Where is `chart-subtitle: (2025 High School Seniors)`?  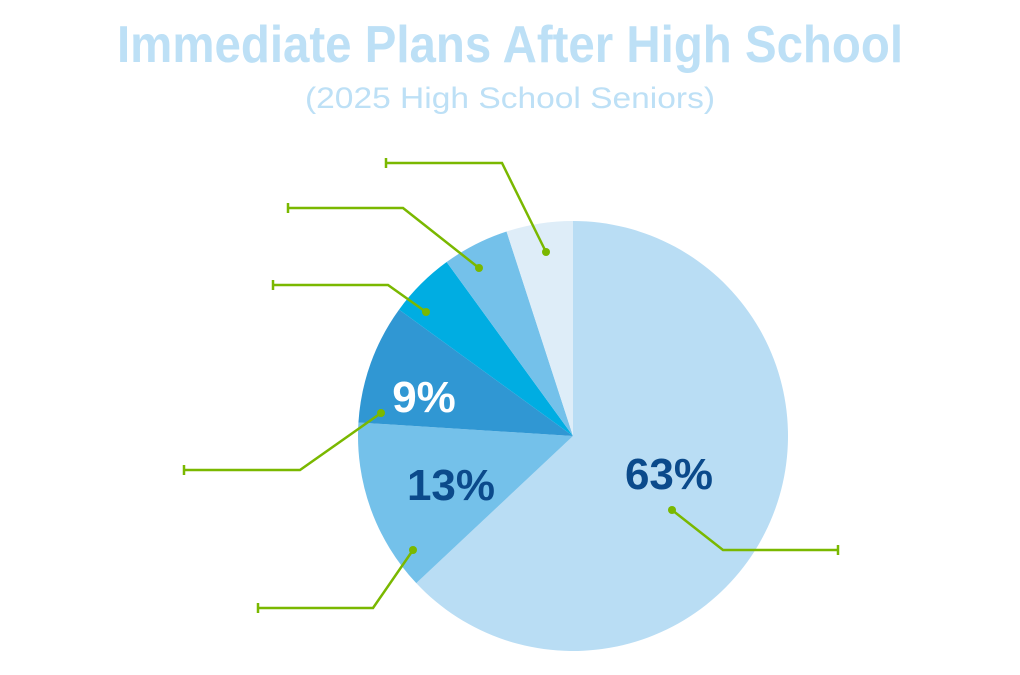 chart-subtitle: (2025 High School Seniors) is located at coordinates (510, 98).